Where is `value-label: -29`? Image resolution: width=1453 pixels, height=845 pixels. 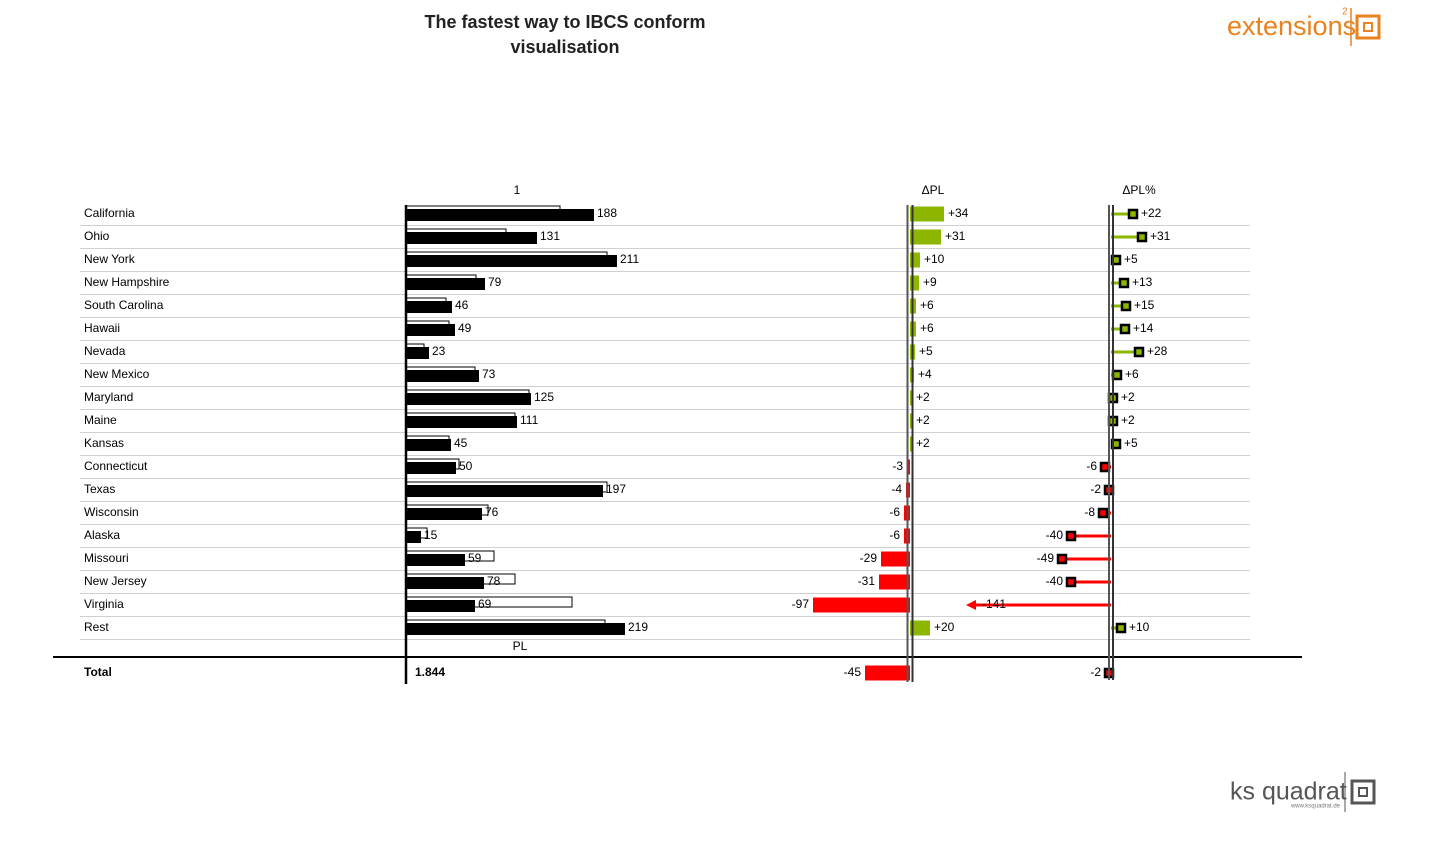 value-label: -29 is located at coordinates (869, 558).